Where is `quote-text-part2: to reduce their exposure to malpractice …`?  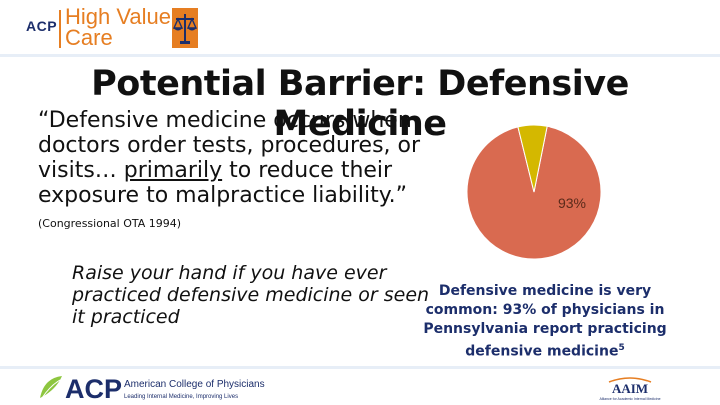
quote-text-part2: to reduce their exposure to malpractice … is located at coordinates (223, 183).